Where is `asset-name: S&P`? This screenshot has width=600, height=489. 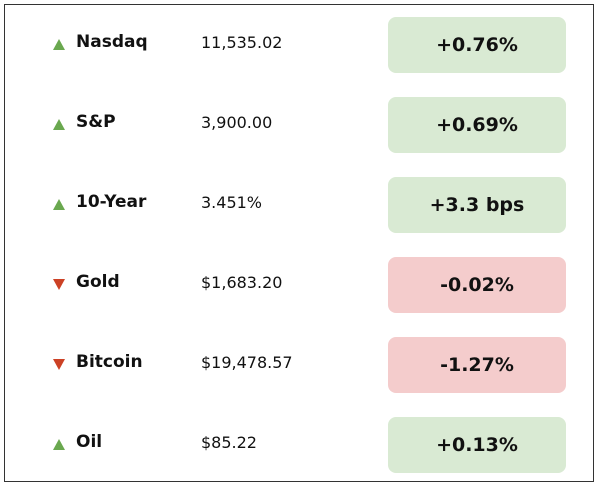
asset-name: S&P is located at coordinates (96, 122).